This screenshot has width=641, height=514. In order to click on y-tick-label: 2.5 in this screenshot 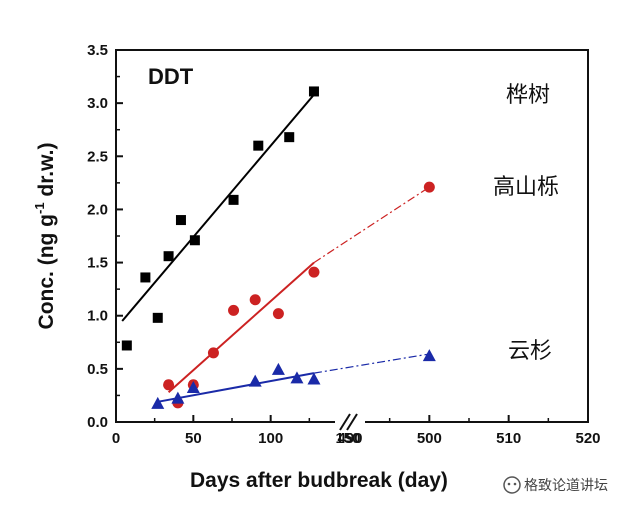, I will do `click(97, 156)`.